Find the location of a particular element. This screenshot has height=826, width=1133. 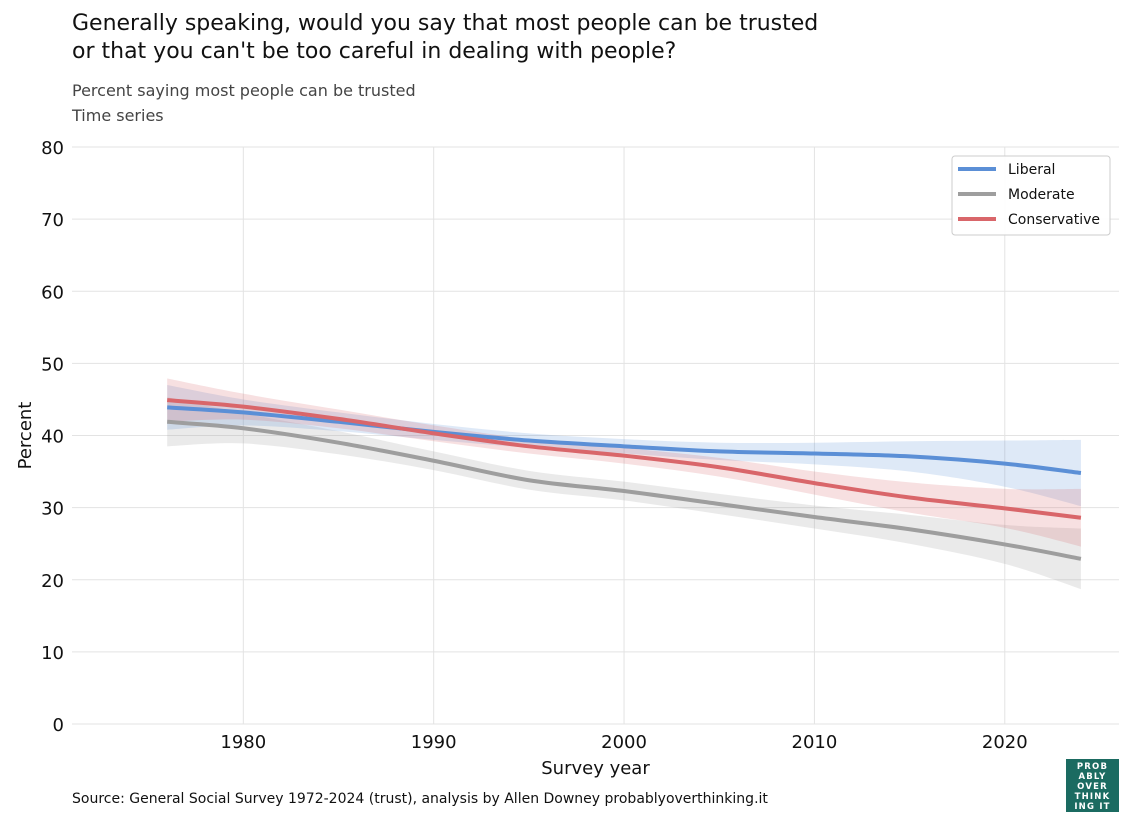

y-tick-label: 70 is located at coordinates (52, 220).